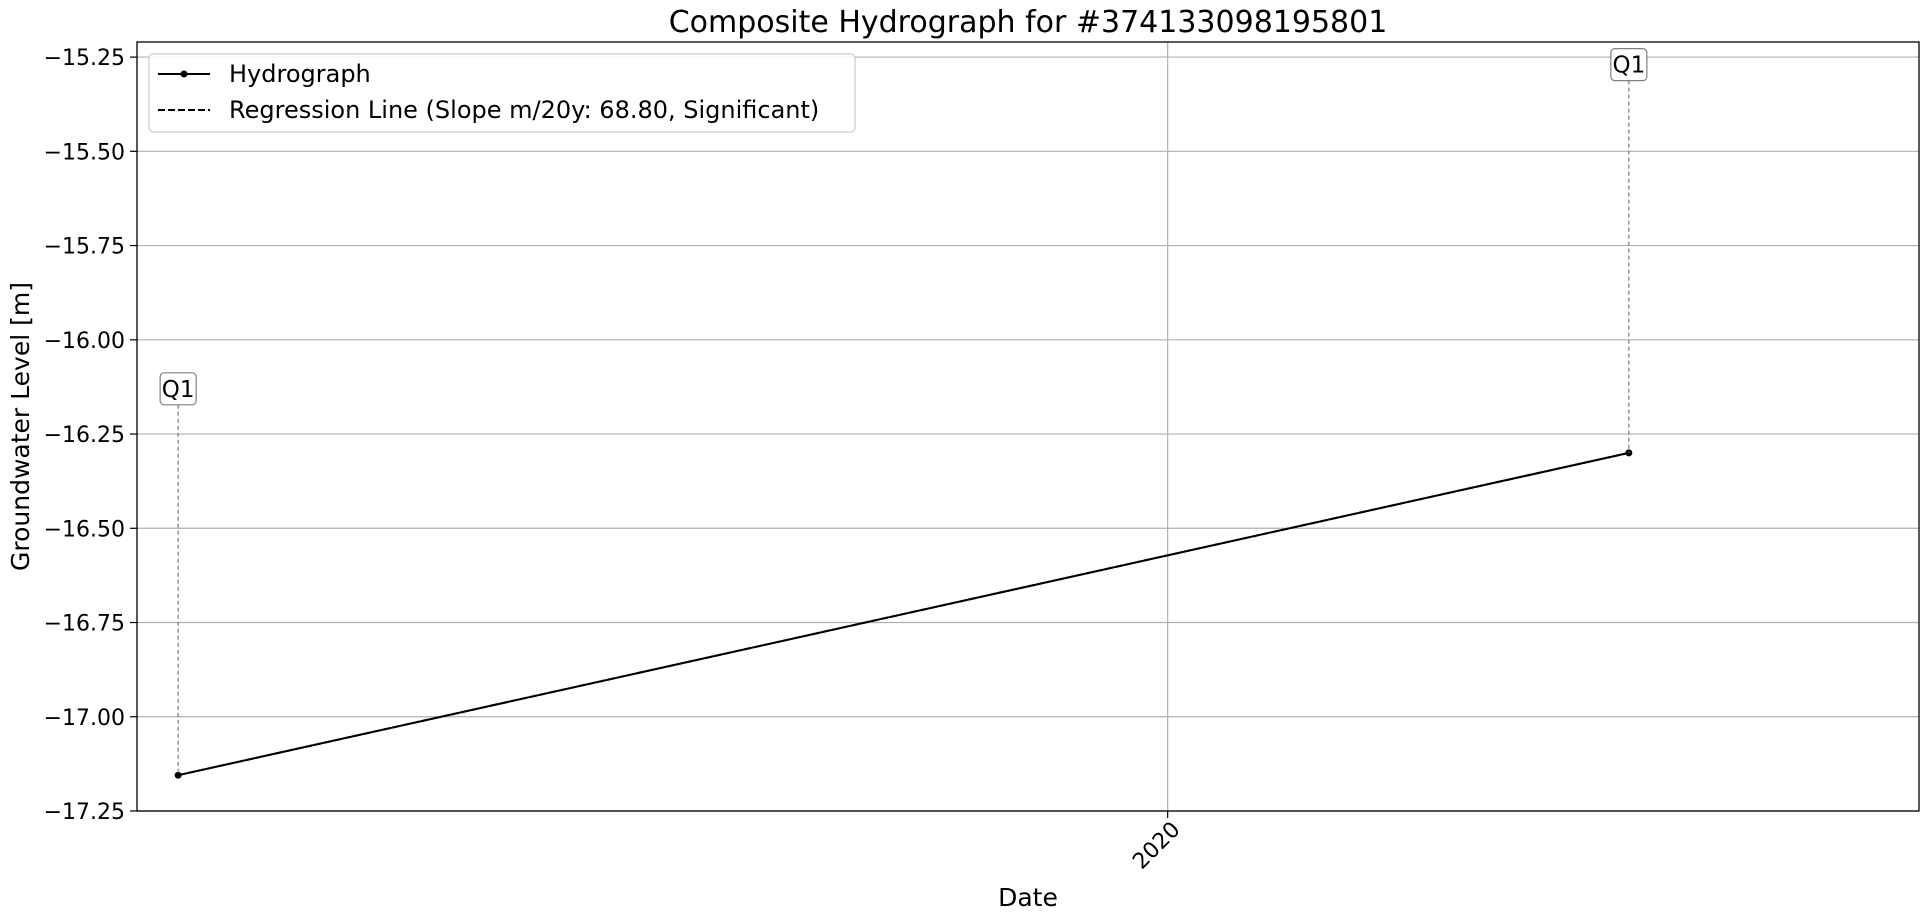 This screenshot has width=1929, height=920. I want to click on y-tick-label: −17.00, so click(84, 718).